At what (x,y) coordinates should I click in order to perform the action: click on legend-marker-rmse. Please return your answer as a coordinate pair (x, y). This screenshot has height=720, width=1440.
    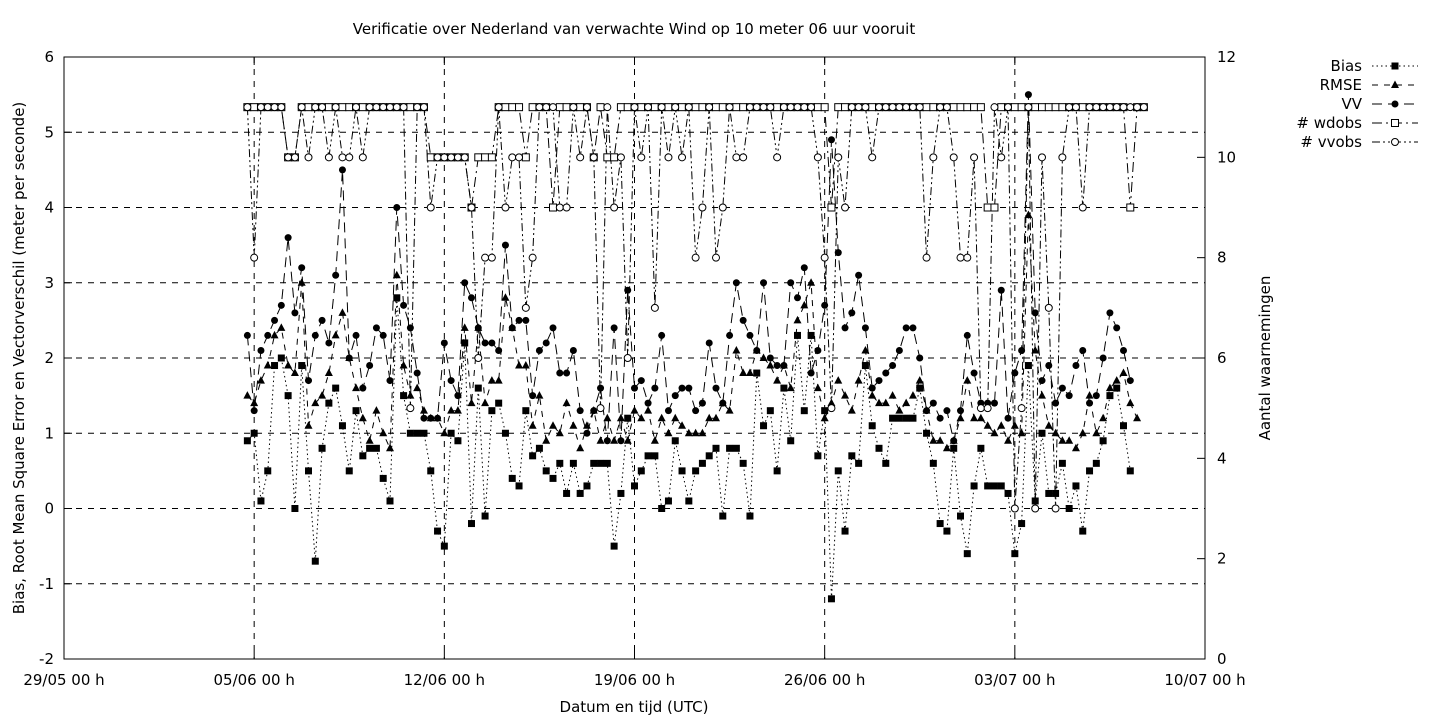
    Looking at the image, I should click on (1395, 84).